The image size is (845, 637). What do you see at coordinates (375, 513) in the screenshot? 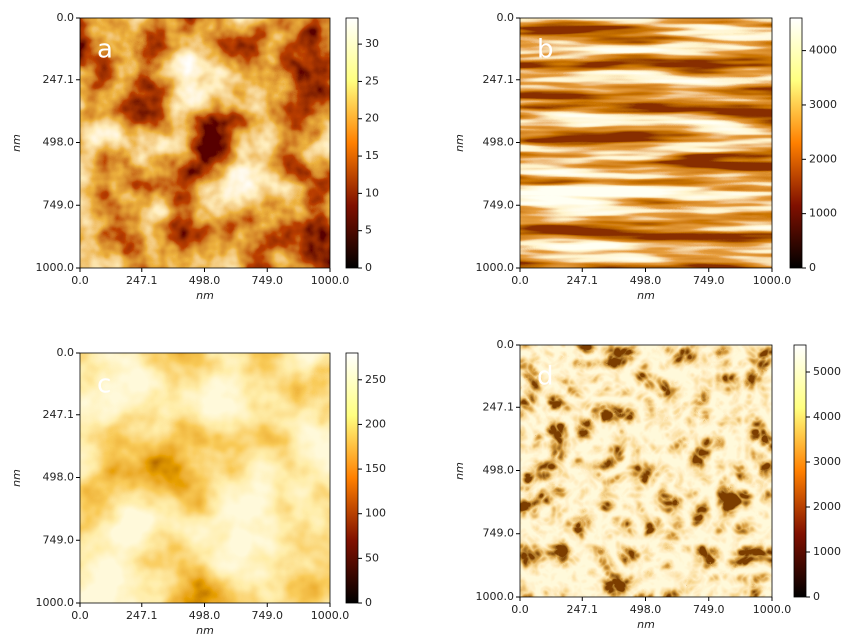
I see `colorbar-tick-label: 100` at bounding box center [375, 513].